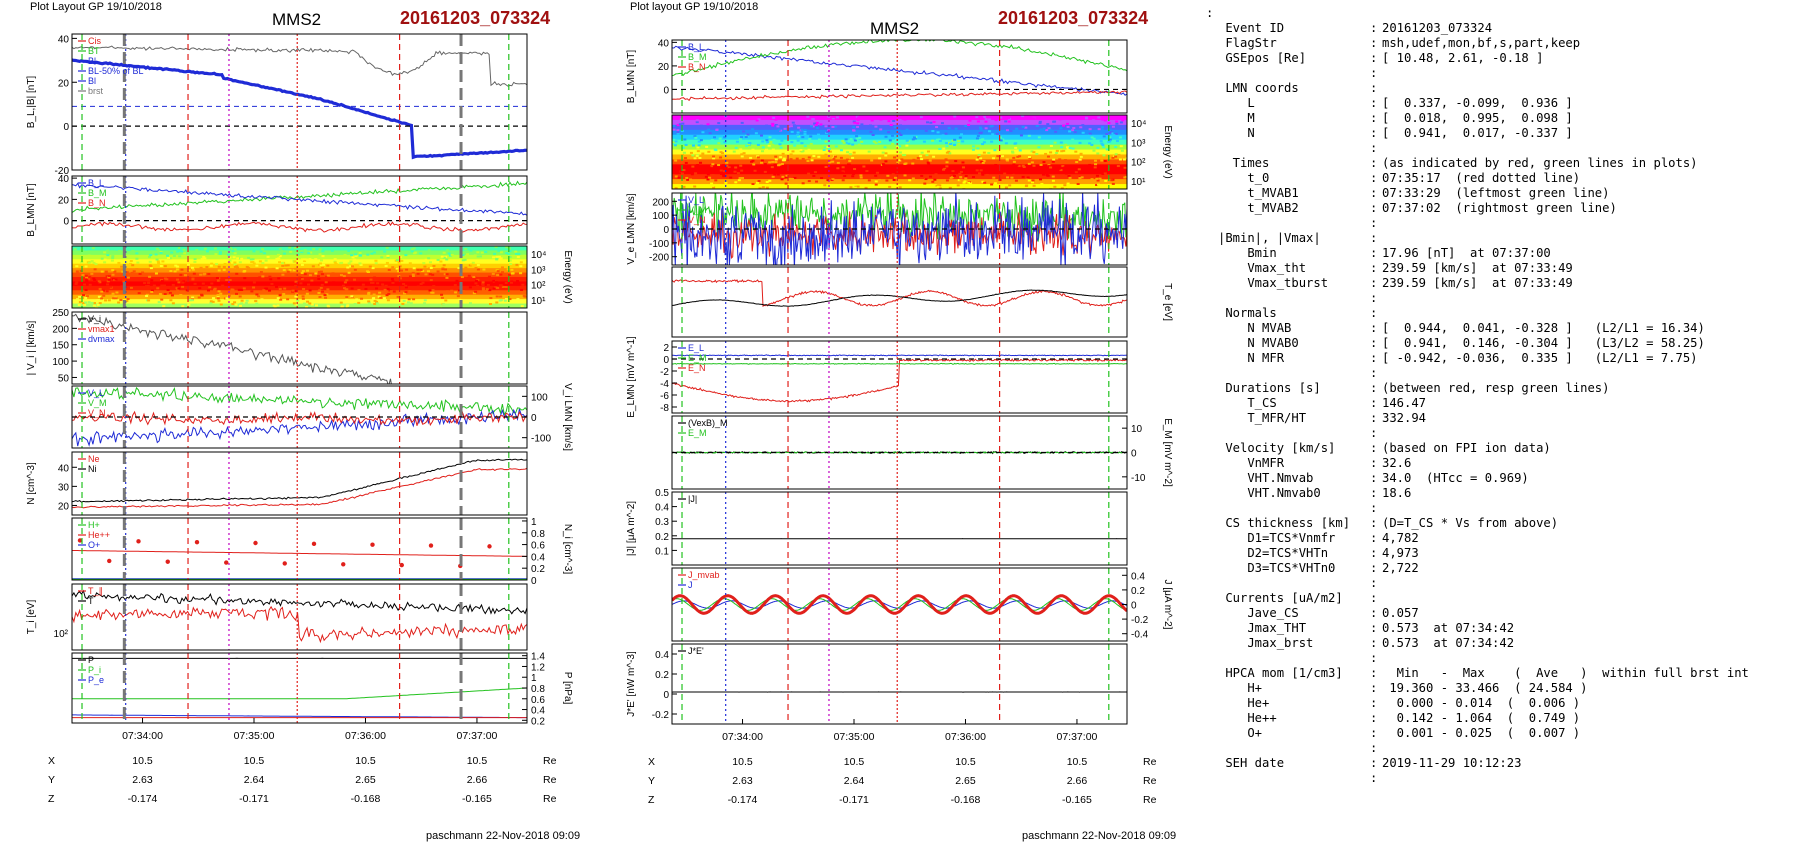  What do you see at coordinates (1167, 452) in the screenshot?
I see `axis-label: E_M [mV m^-2]` at bounding box center [1167, 452].